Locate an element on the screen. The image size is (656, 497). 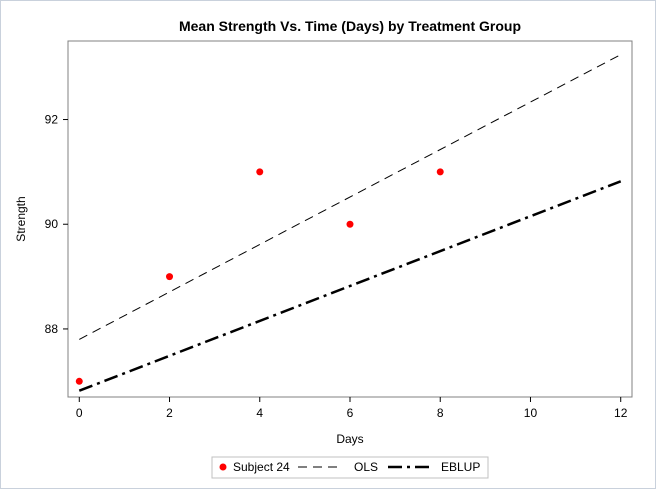
legend-marker-subject is located at coordinates (223, 467).